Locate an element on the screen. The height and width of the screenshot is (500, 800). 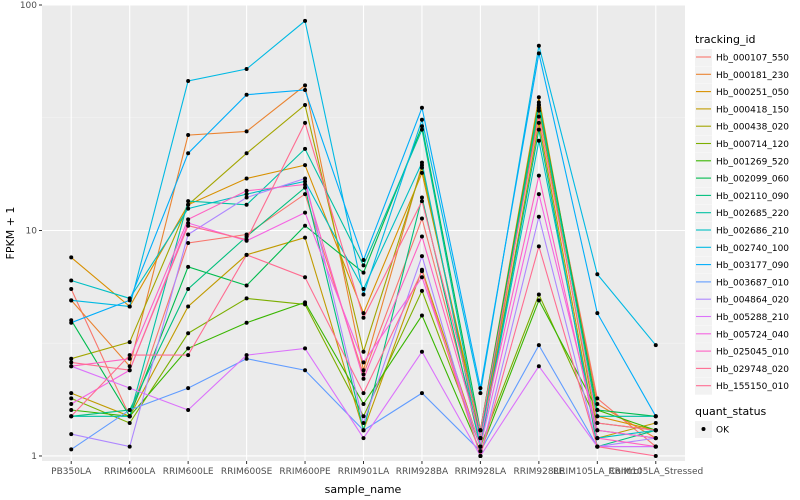
y-tick-label: 10 is located at coordinates (32, 231).